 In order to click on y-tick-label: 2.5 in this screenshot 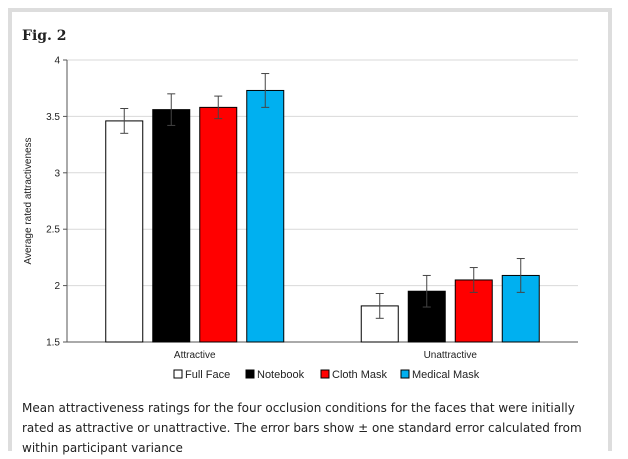, I will do `click(53, 230)`.